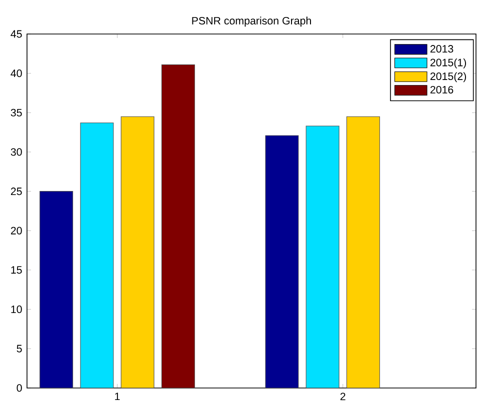 The height and width of the screenshot is (403, 479). Describe the element at coordinates (19, 388) in the screenshot. I see `y-tick-label: 0` at that location.